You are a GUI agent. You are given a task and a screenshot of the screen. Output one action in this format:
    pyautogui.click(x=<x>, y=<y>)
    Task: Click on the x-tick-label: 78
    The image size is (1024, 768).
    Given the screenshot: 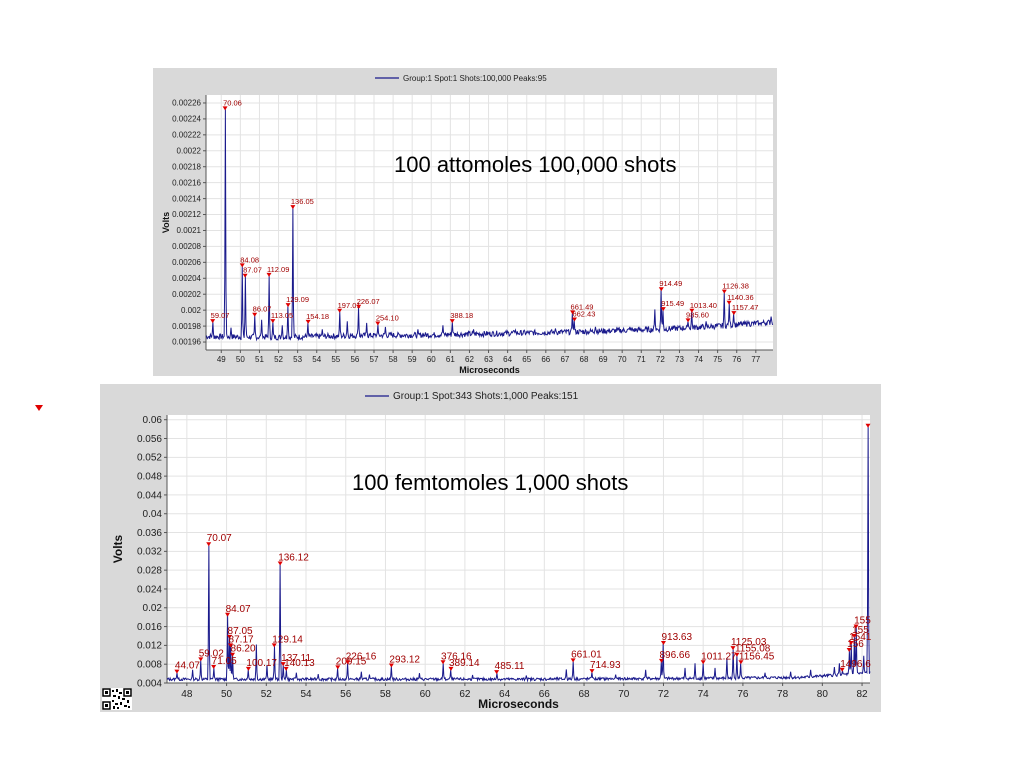 What is the action you would take?
    pyautogui.click(x=783, y=694)
    